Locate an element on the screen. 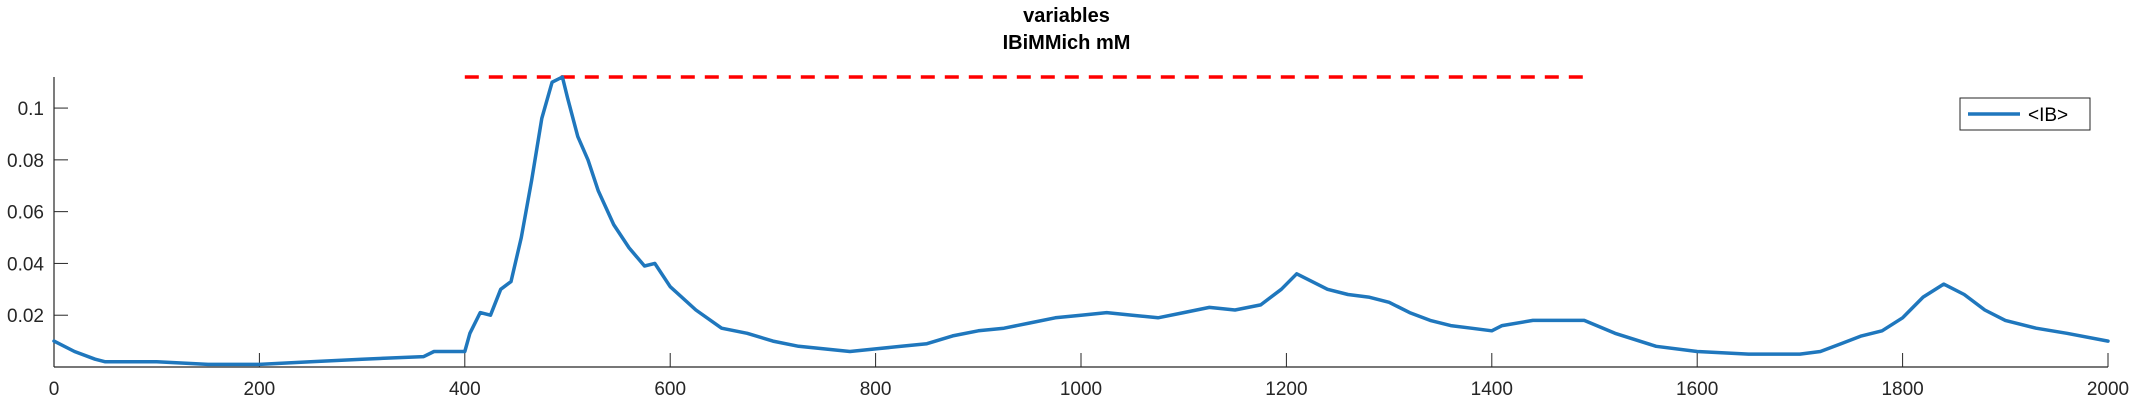 This screenshot has width=2133, height=400. x-tick-label: 2000 is located at coordinates (2108, 389).